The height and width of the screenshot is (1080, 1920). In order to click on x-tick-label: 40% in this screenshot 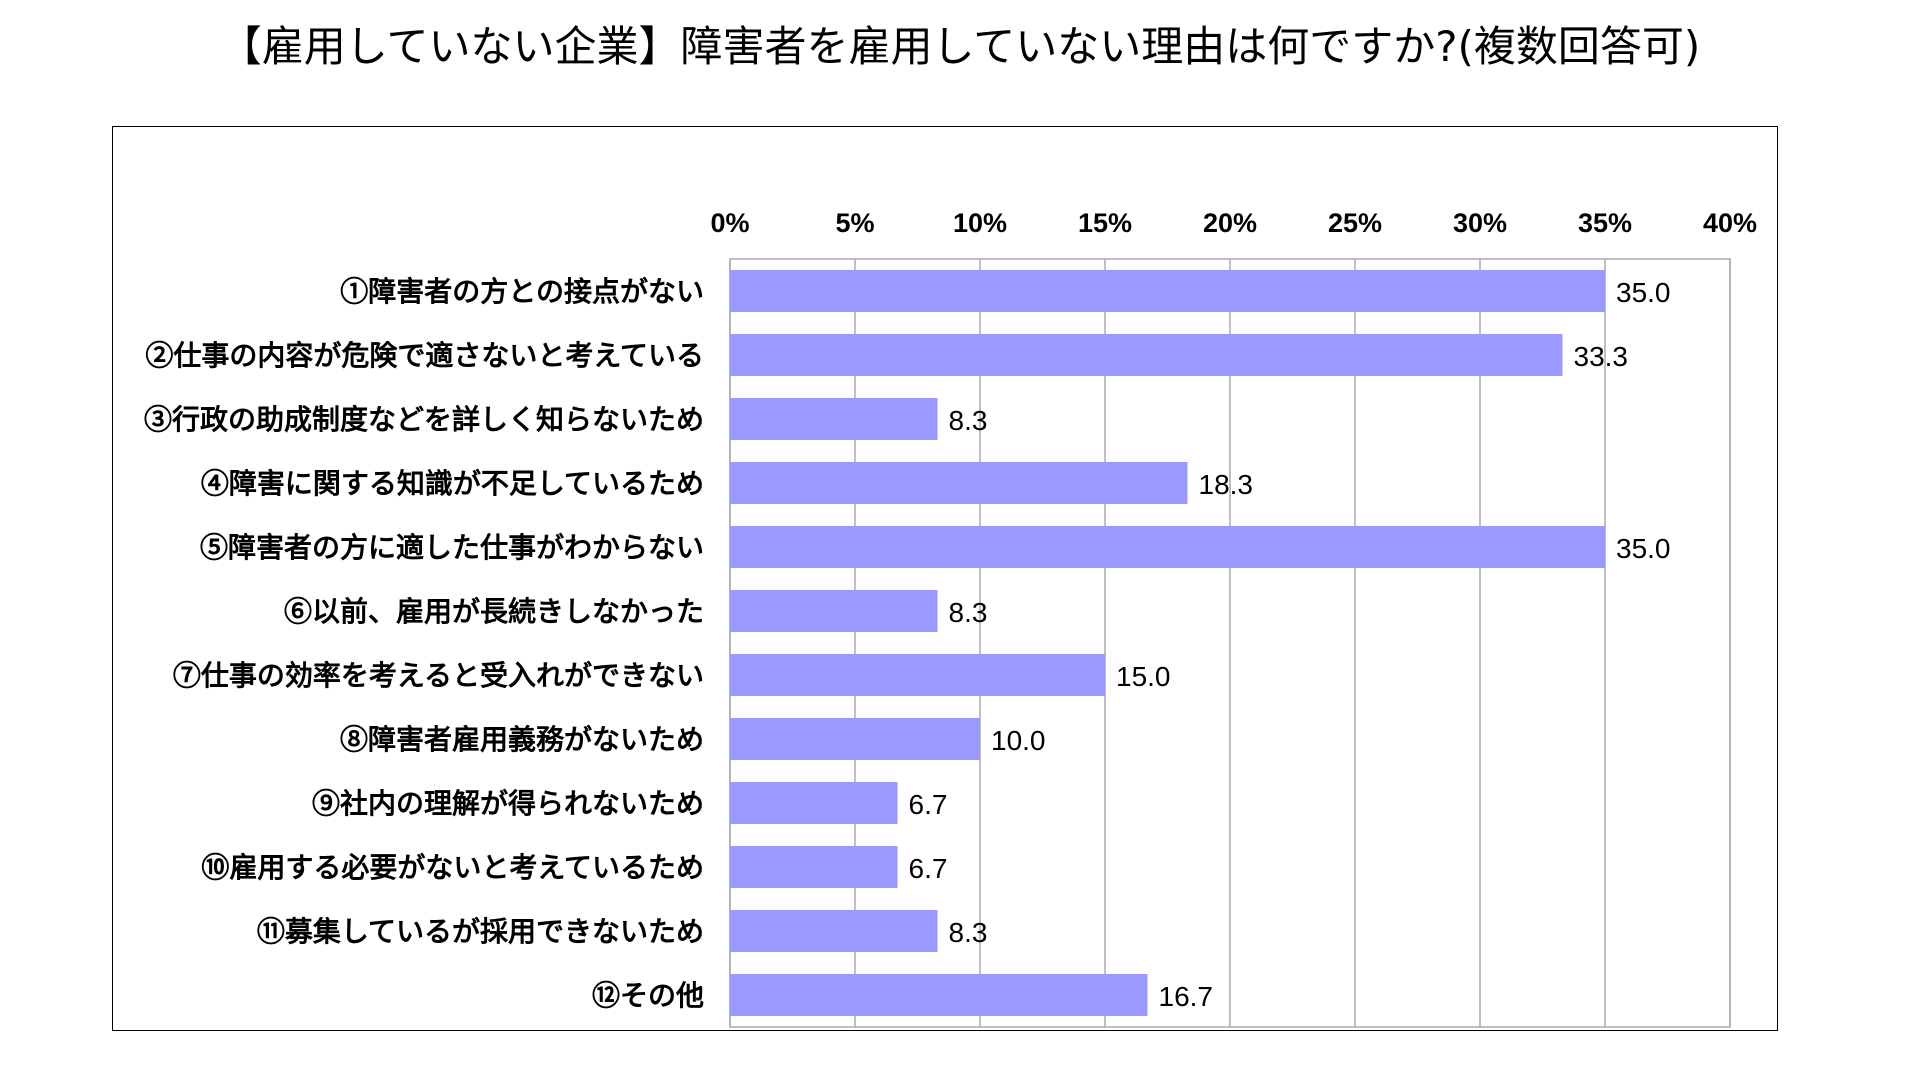, I will do `click(1730, 223)`.